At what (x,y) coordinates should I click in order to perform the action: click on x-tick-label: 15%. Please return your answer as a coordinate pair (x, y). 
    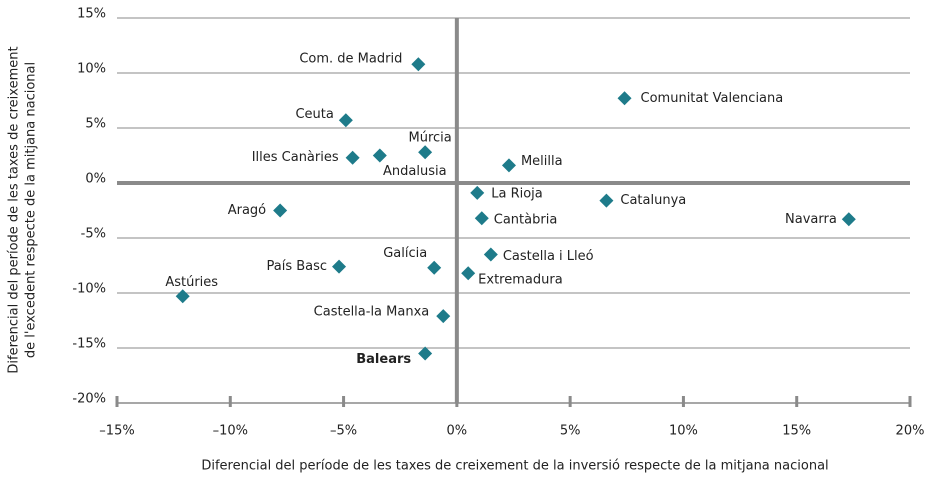
    Looking at the image, I should click on (796, 431).